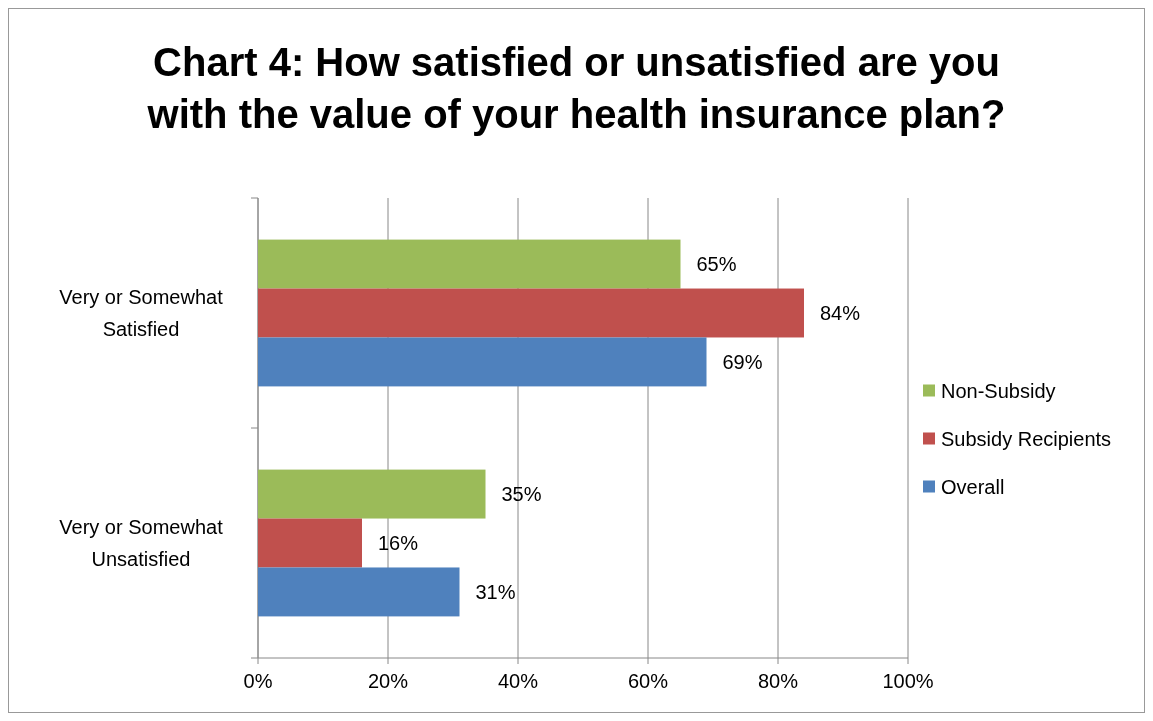  Describe the element at coordinates (388, 681) in the screenshot. I see `x-tick-label: 20%` at that location.